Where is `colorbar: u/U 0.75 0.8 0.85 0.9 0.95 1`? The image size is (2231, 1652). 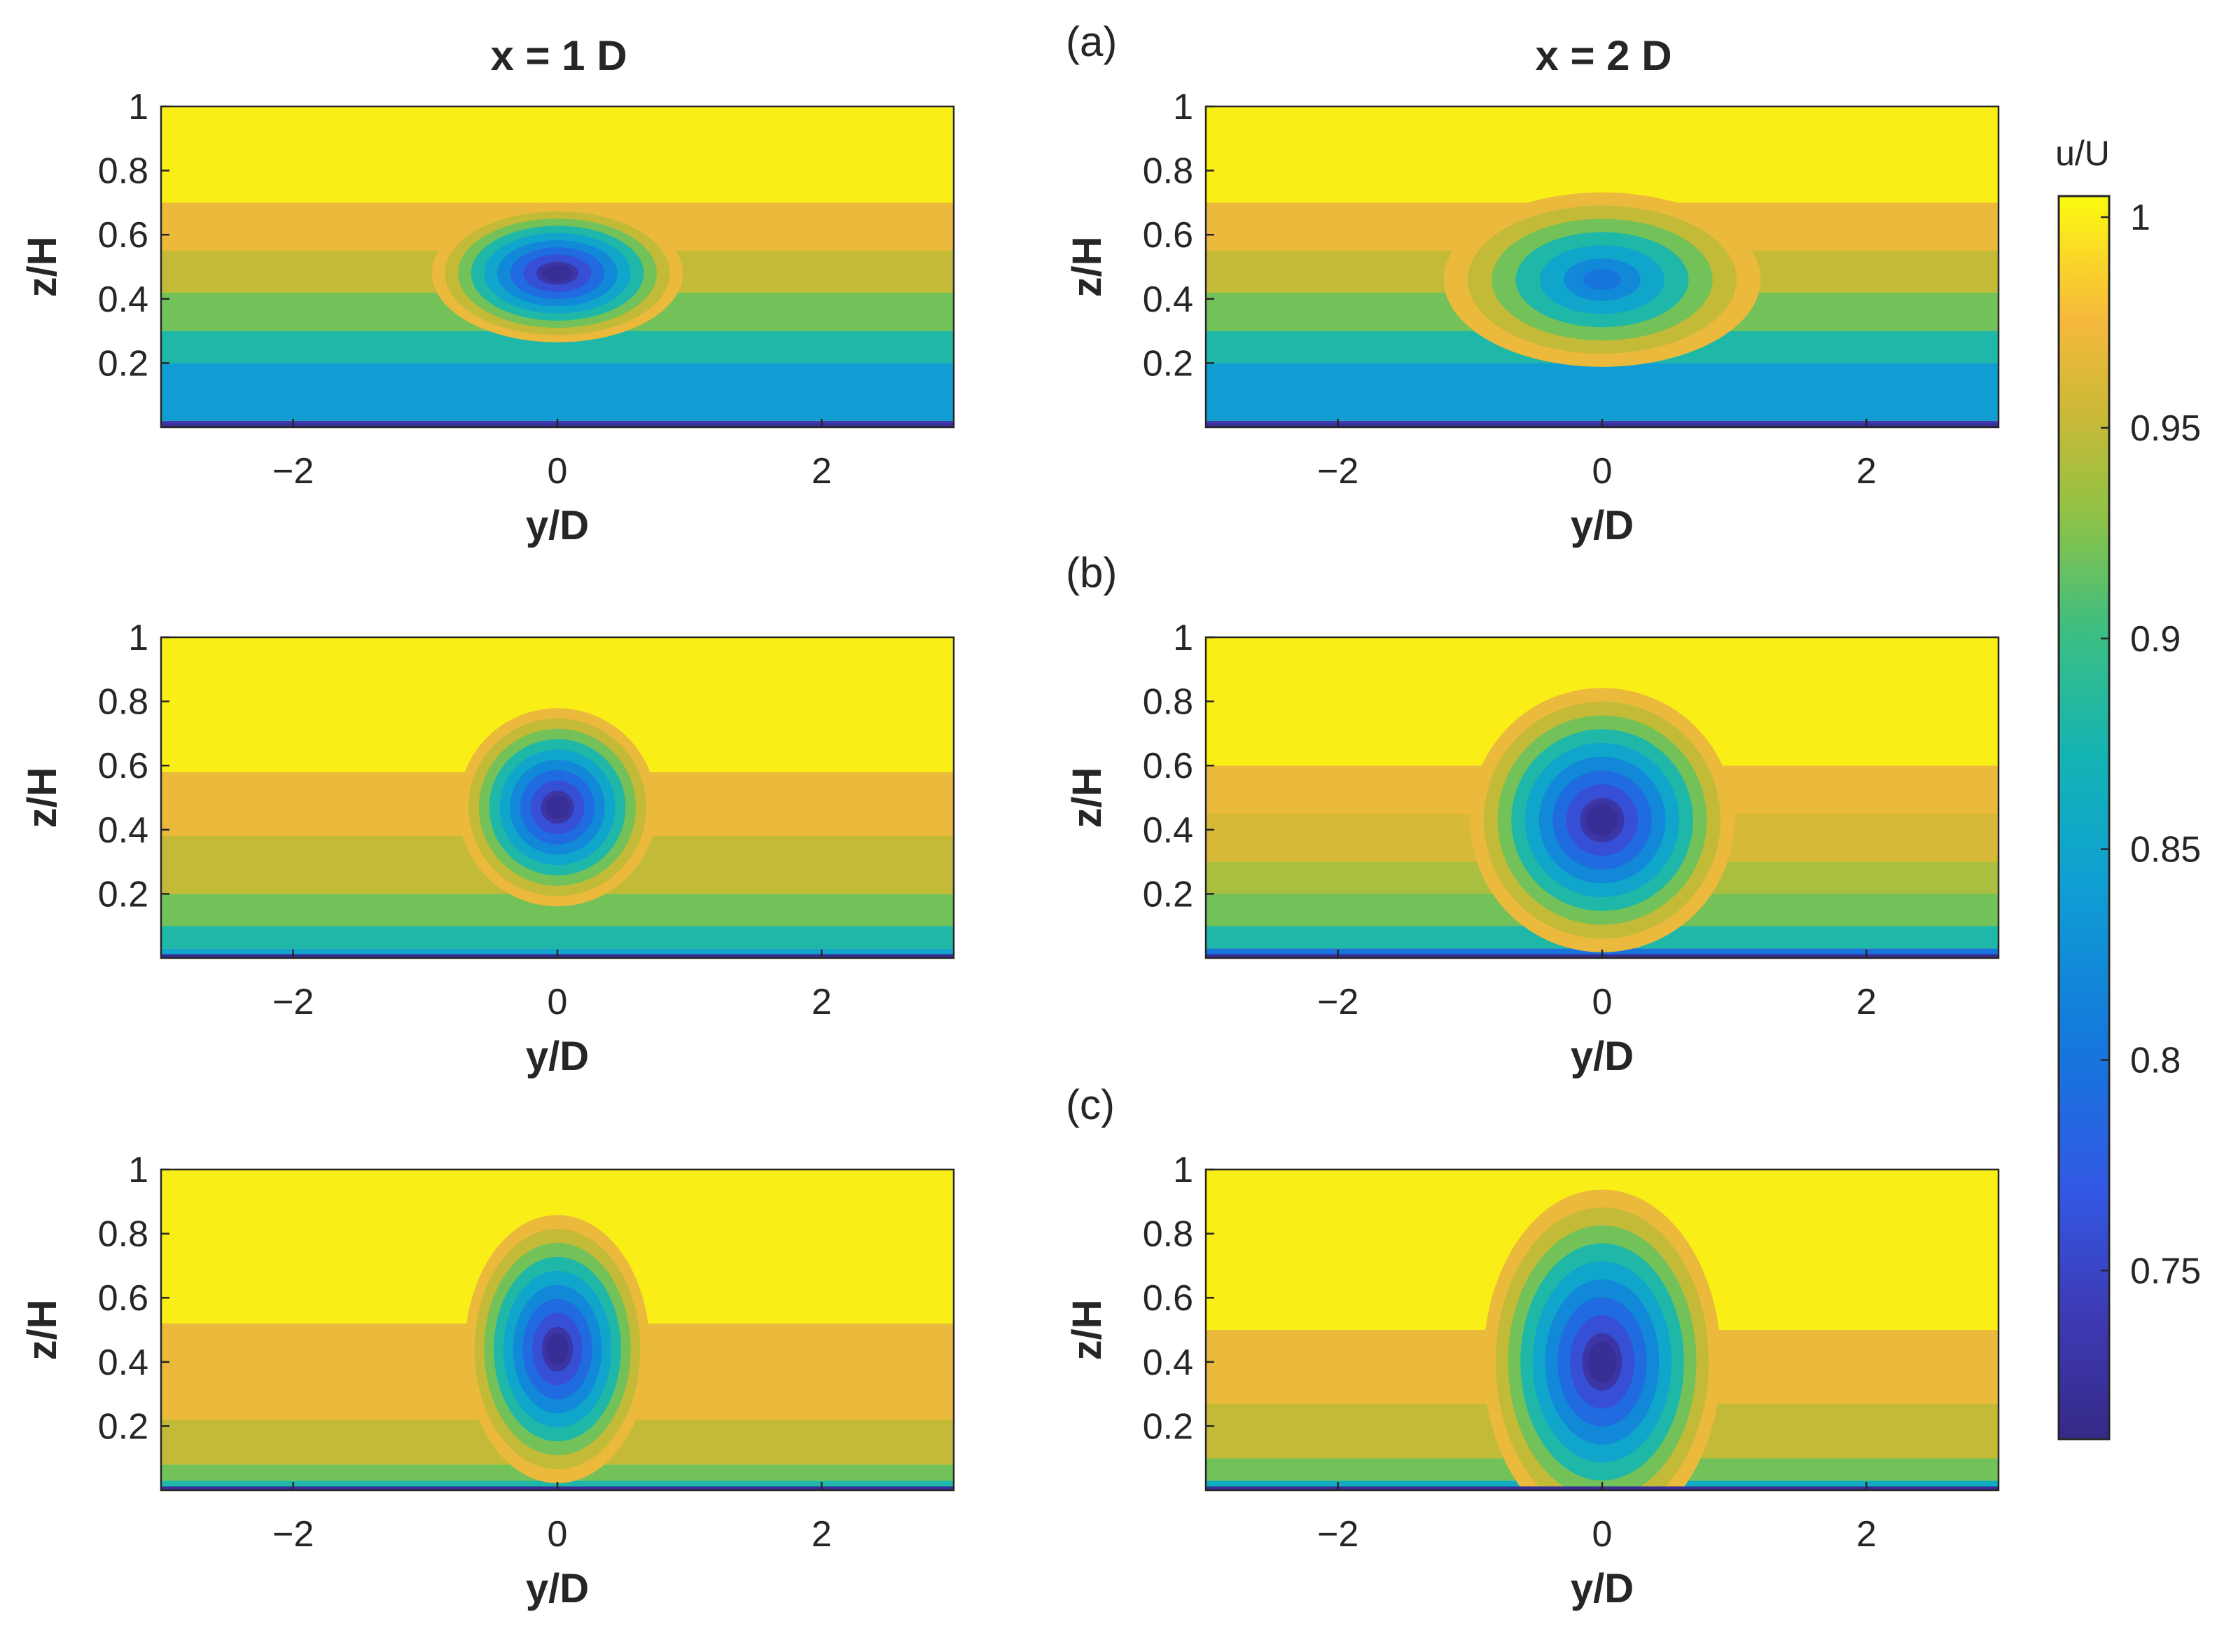
colorbar: u/U 0.75 0.8 0.85 0.9 0.95 1 is located at coordinates (2128, 787).